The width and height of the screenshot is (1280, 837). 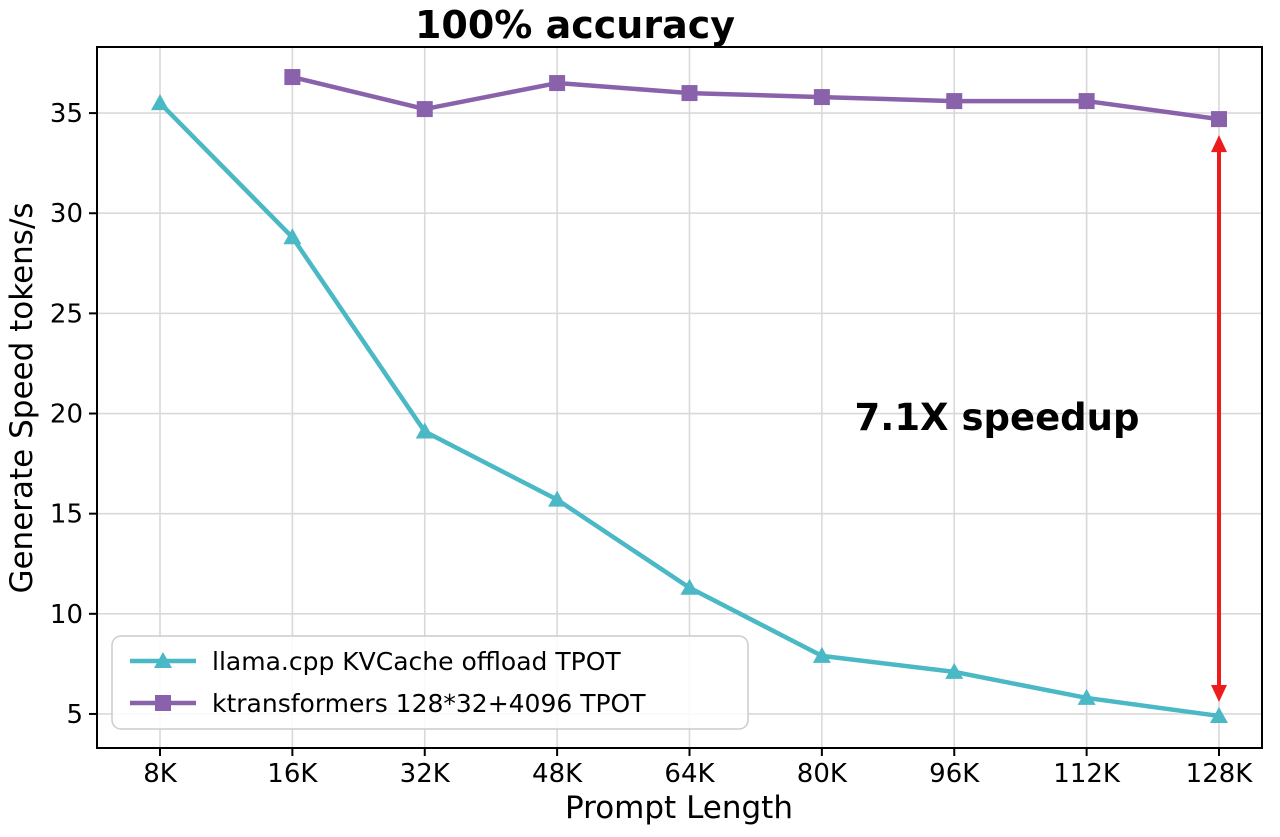 I want to click on y-tick-label: 15, so click(x=66, y=515).